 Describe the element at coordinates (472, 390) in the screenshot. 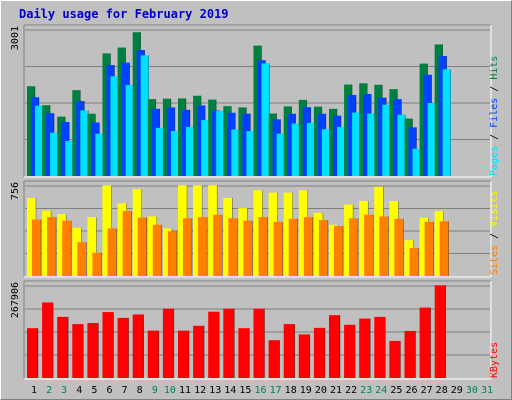

I see `x-tick-label: 30` at that location.